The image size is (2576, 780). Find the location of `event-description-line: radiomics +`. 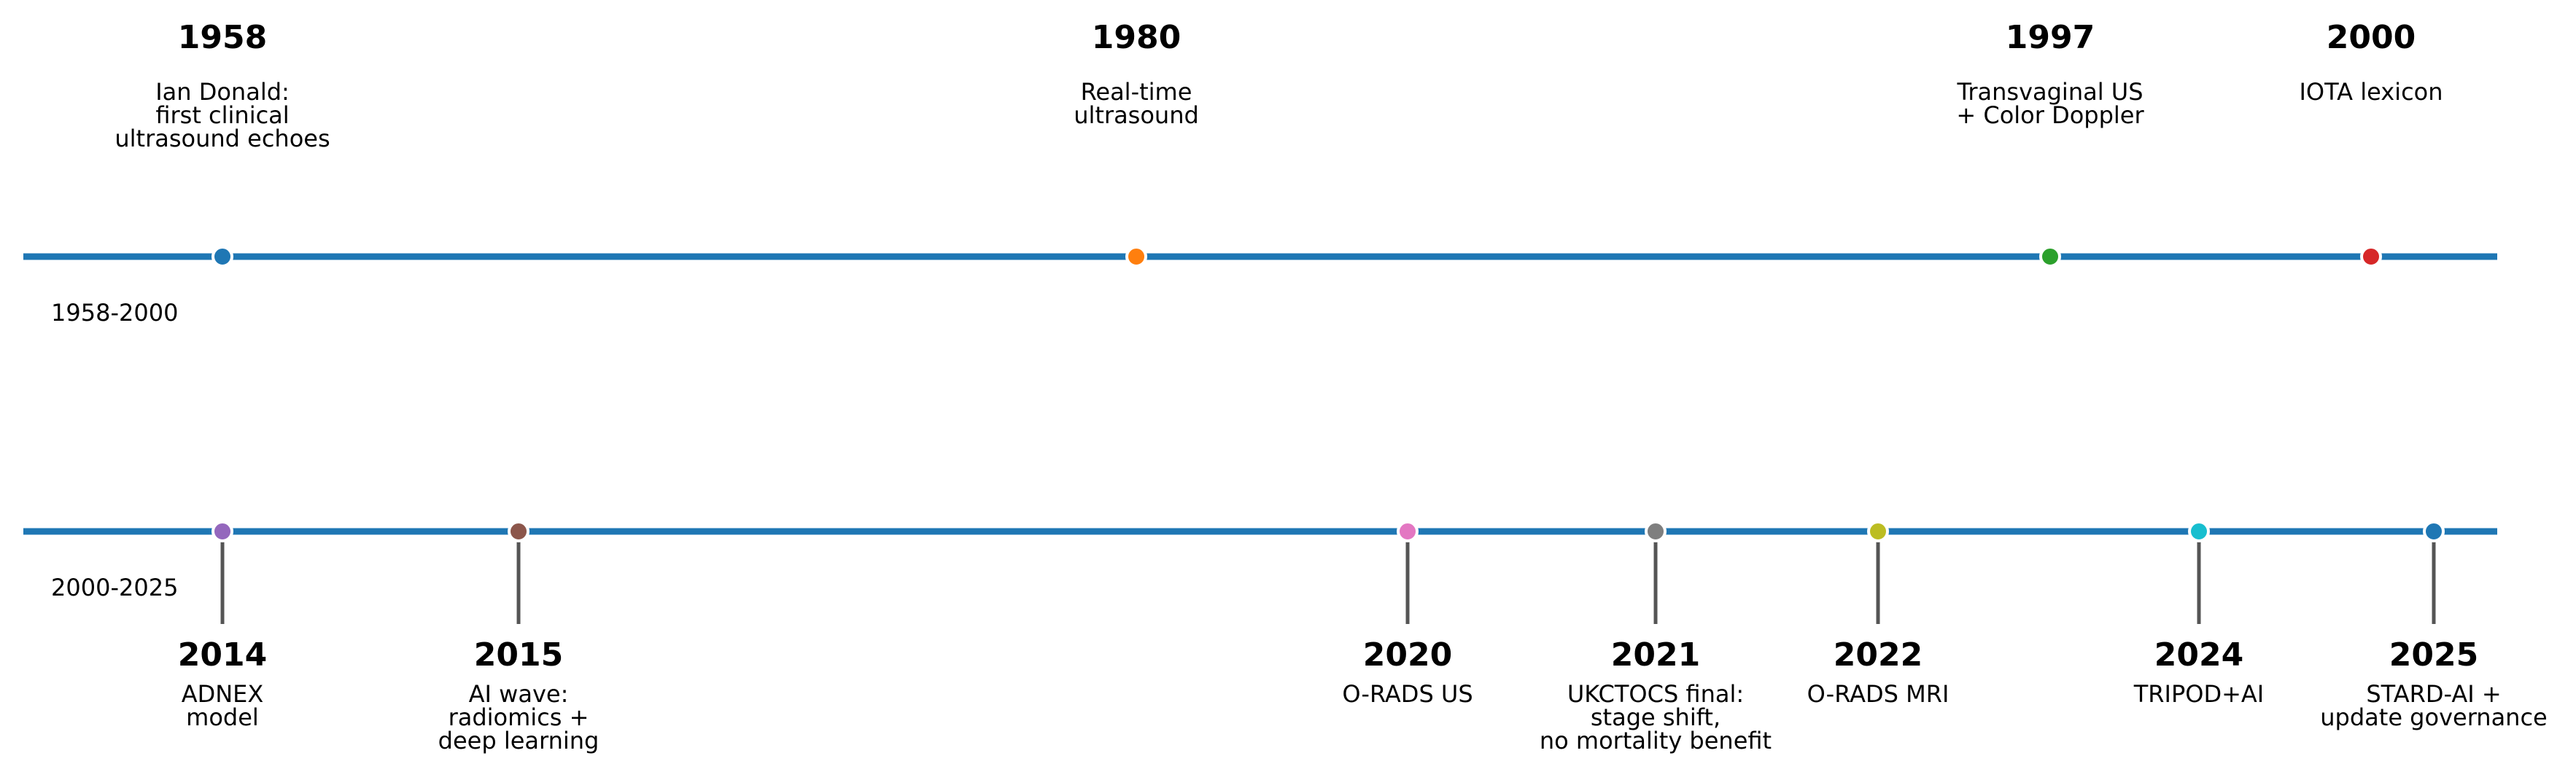

event-description-line: radiomics + is located at coordinates (519, 717).